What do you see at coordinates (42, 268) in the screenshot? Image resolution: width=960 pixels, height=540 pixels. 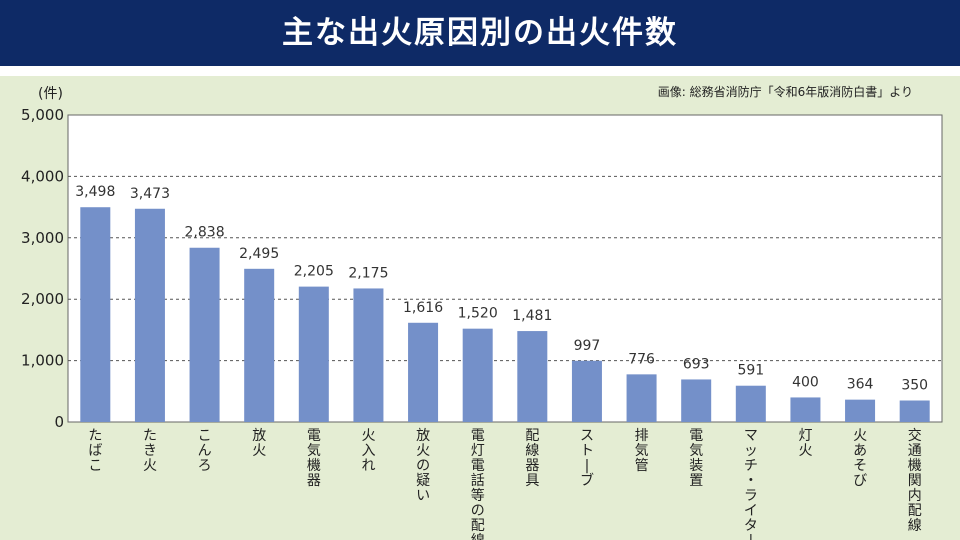 I see `y-tick-labels: 0 1,000 2,000 3,000 4,000 5,000` at bounding box center [42, 268].